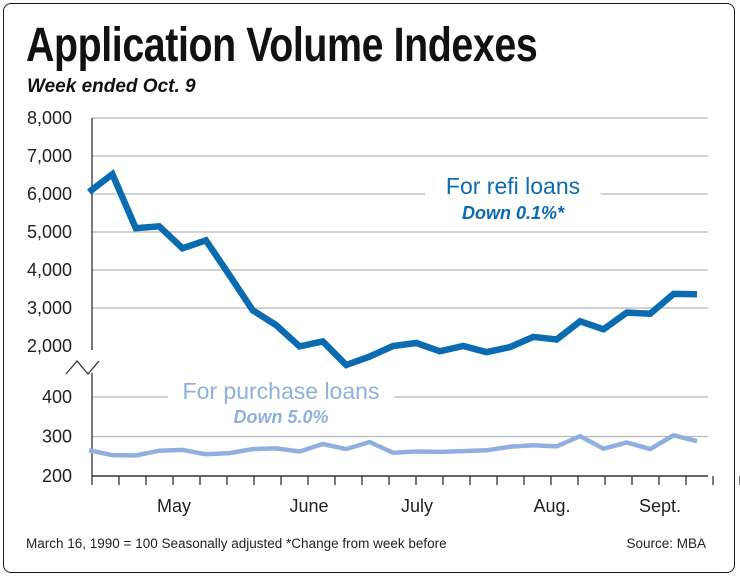  I want to click on y-tick-label: 300, so click(57, 437).